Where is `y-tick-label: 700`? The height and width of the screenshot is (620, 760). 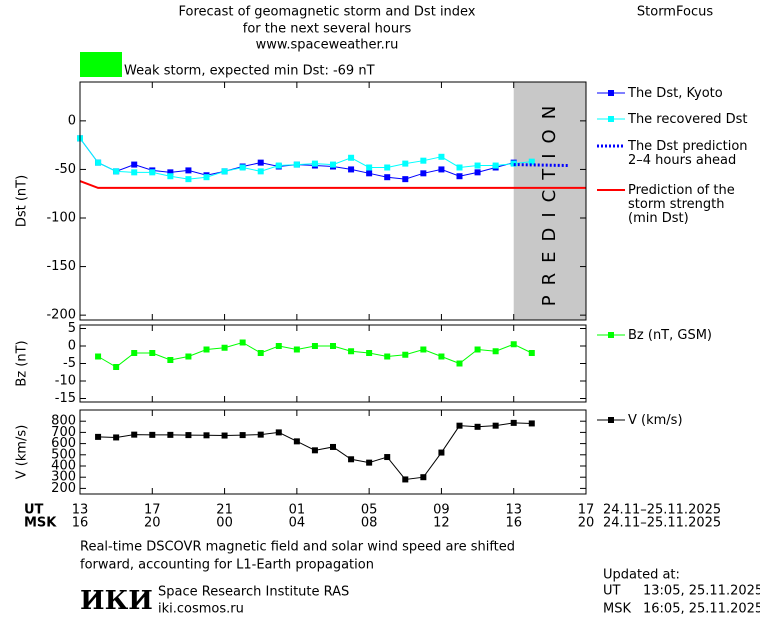 y-tick-label: 700 is located at coordinates (63, 432).